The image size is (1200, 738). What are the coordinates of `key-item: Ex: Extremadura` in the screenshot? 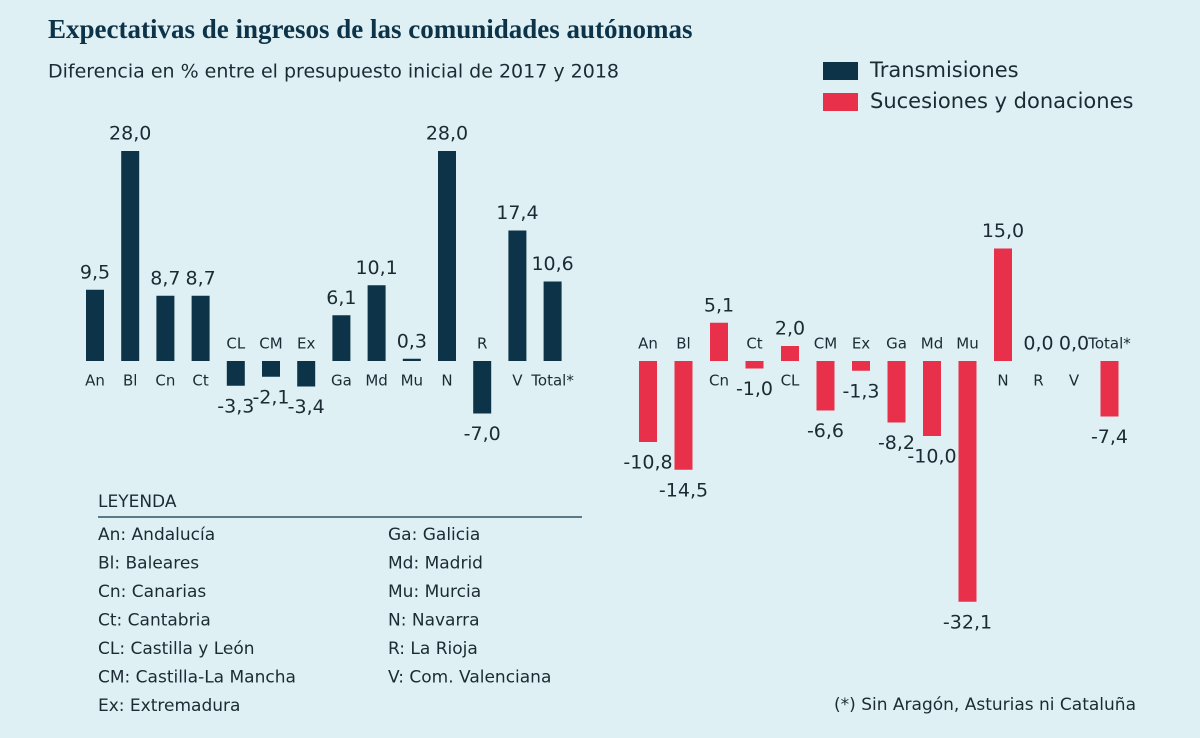 It's located at (169, 706).